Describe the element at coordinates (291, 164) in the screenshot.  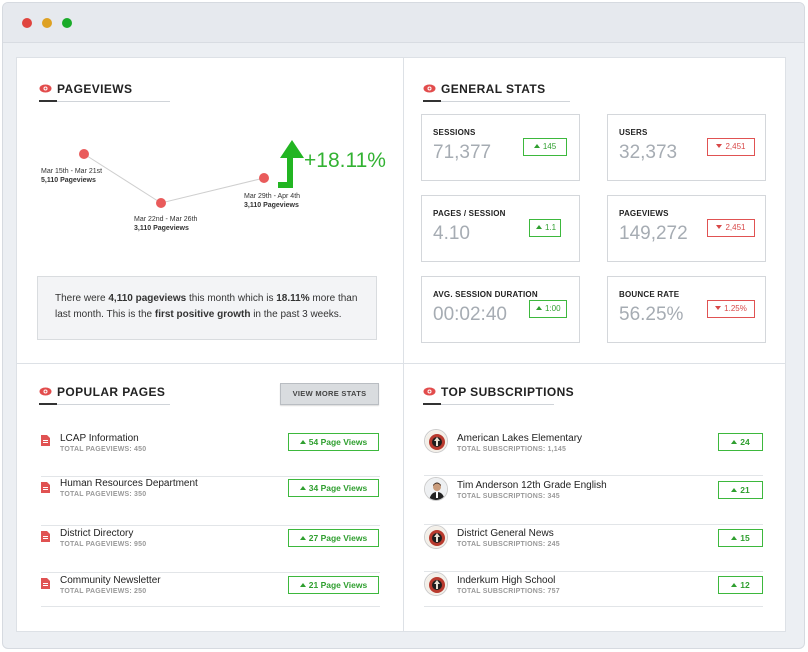
I see `growth-arrow-icon` at that location.